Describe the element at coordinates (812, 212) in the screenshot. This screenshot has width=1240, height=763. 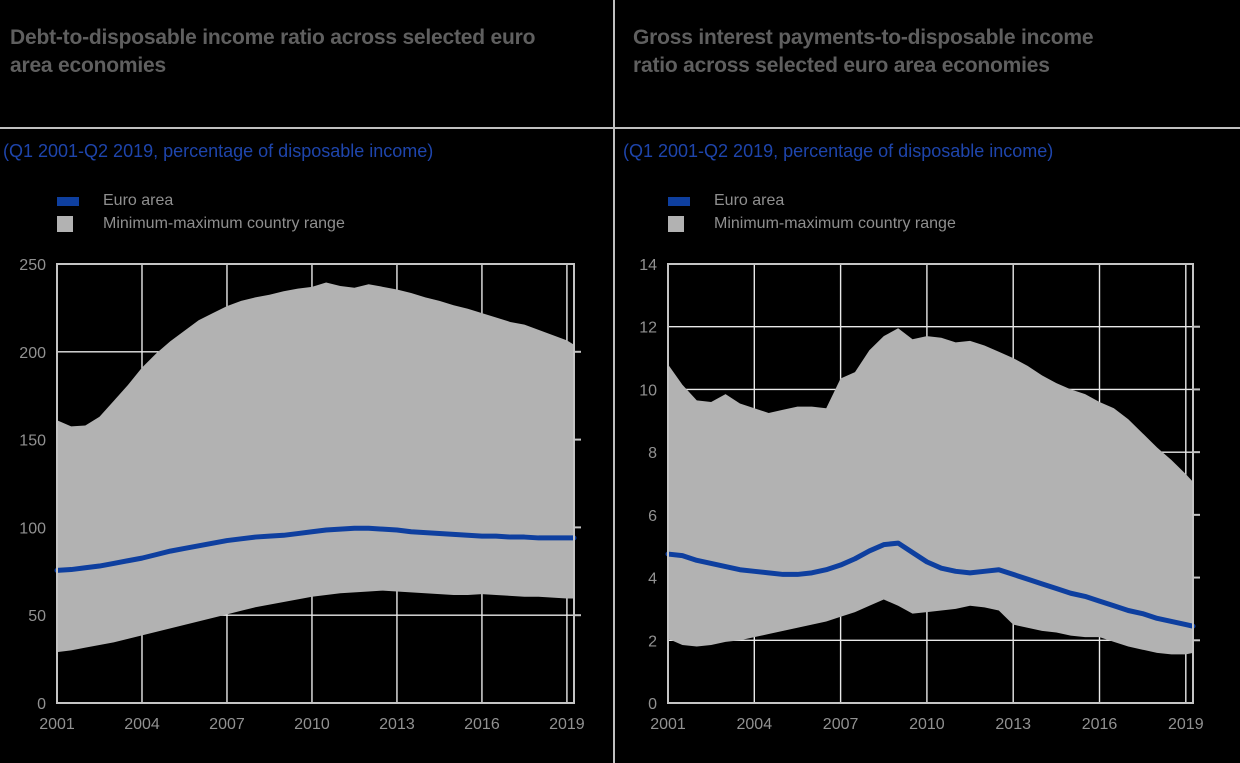
I see `right-chart-legend: Euro area Minimum-maximum country range` at that location.